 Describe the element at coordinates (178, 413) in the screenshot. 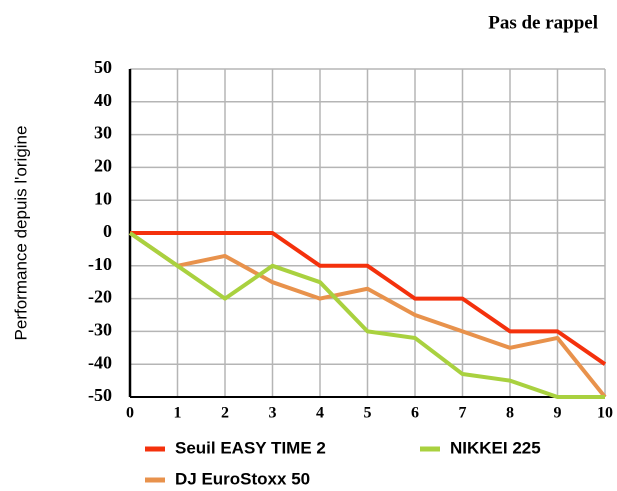

I see `x-tick-label: 1` at that location.